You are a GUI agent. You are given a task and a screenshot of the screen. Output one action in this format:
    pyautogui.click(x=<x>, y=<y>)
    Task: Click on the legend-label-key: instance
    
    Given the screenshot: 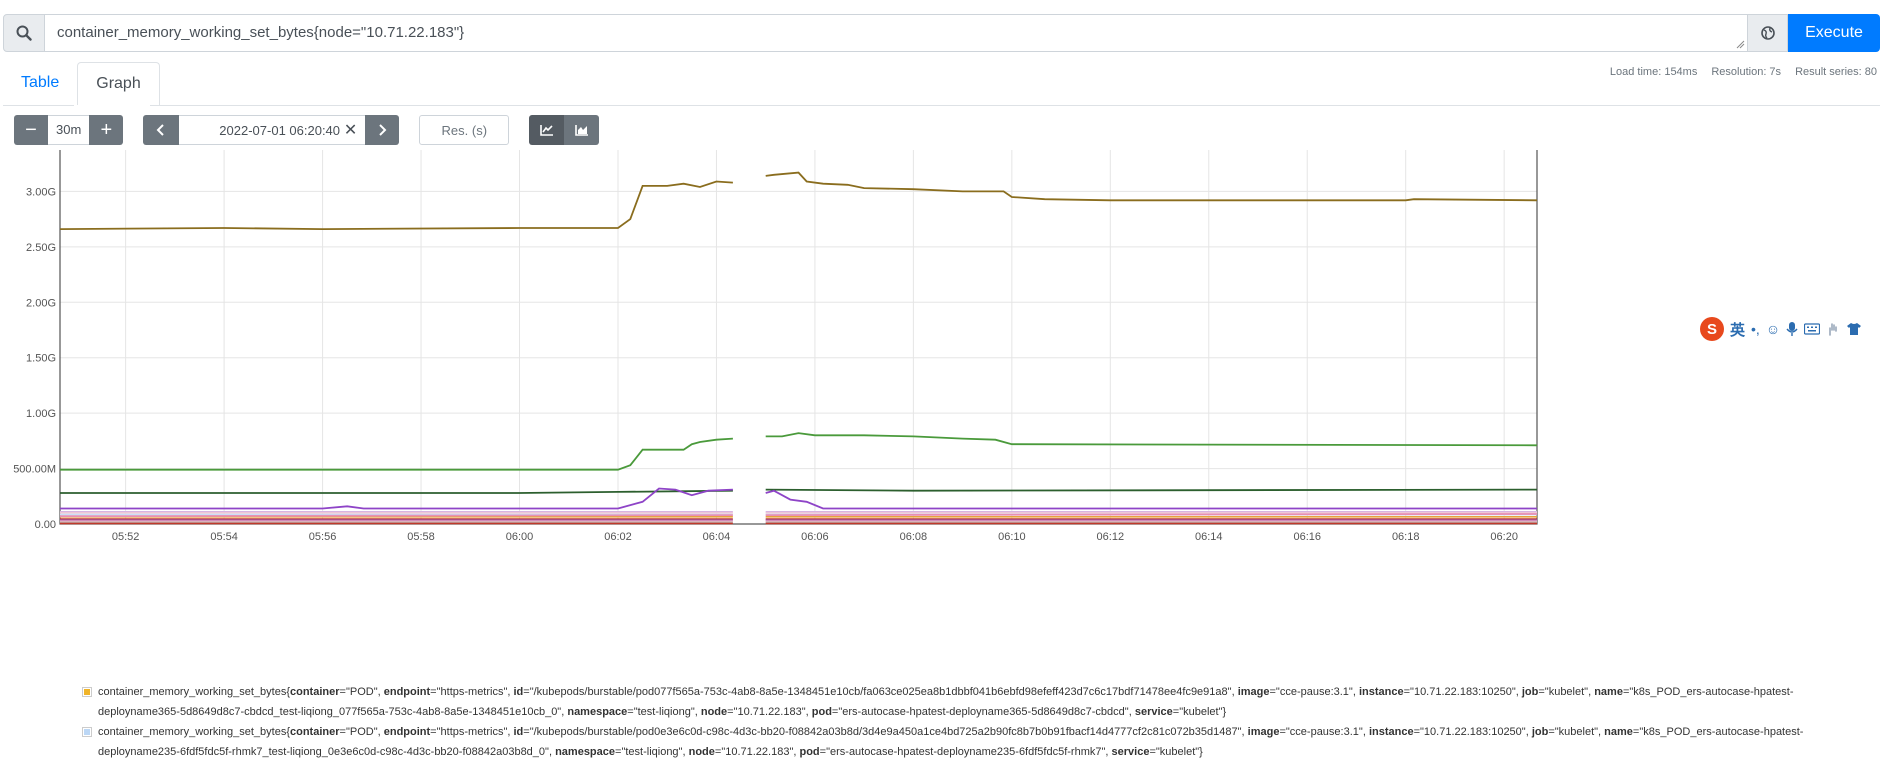 What is the action you would take?
    pyautogui.click(x=1391, y=732)
    